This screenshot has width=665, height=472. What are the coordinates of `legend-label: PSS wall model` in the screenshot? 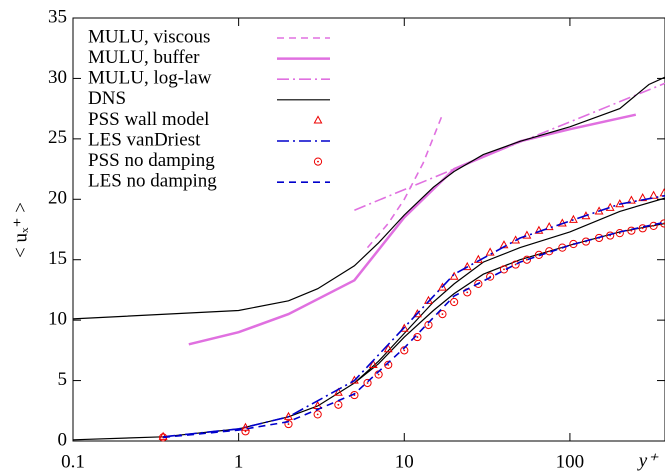 It's located at (148, 119).